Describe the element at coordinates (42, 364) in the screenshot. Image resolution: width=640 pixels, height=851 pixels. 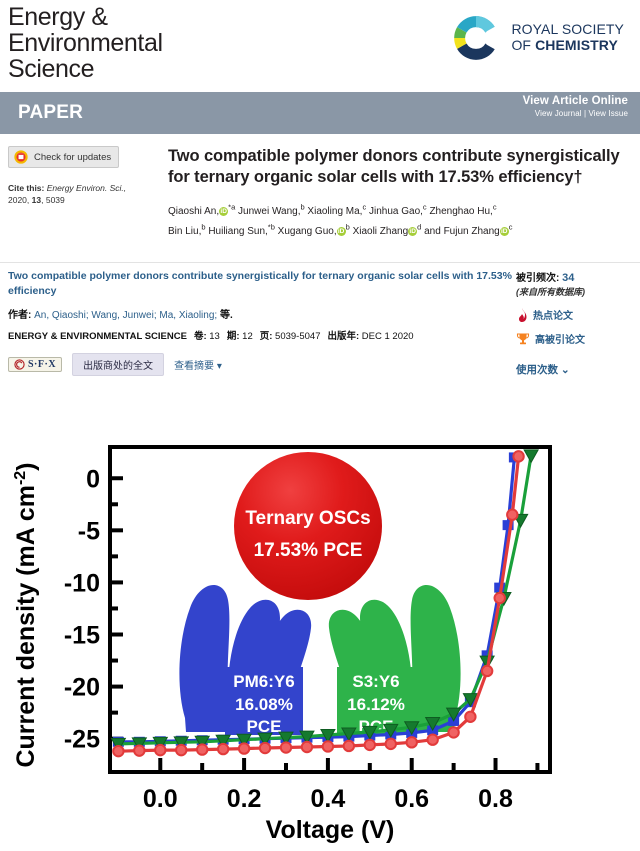
I see `sfx-label: S·F·X` at that location.